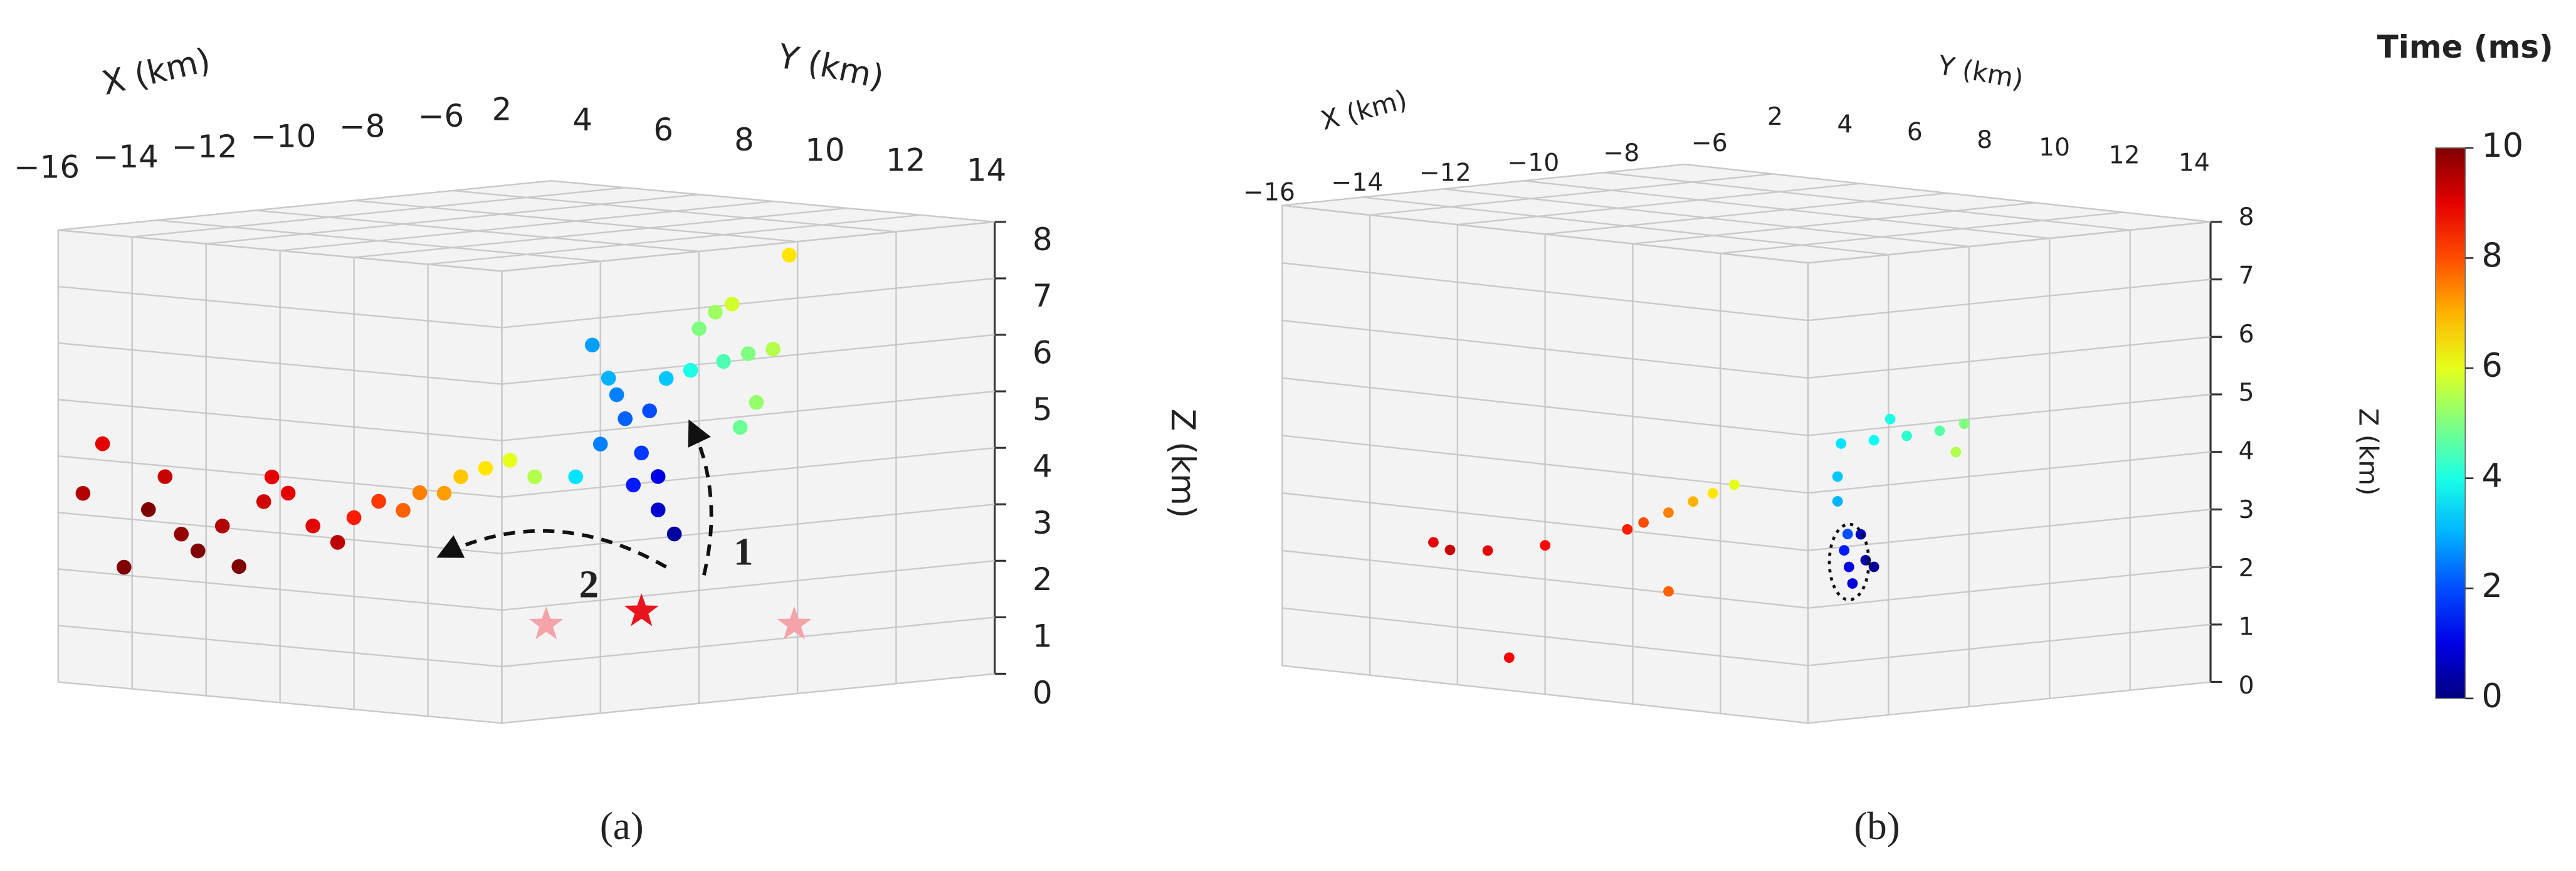 The image size is (2576, 871). Describe the element at coordinates (2246, 334) in the screenshot. I see `z-tick-label: 6` at that location.